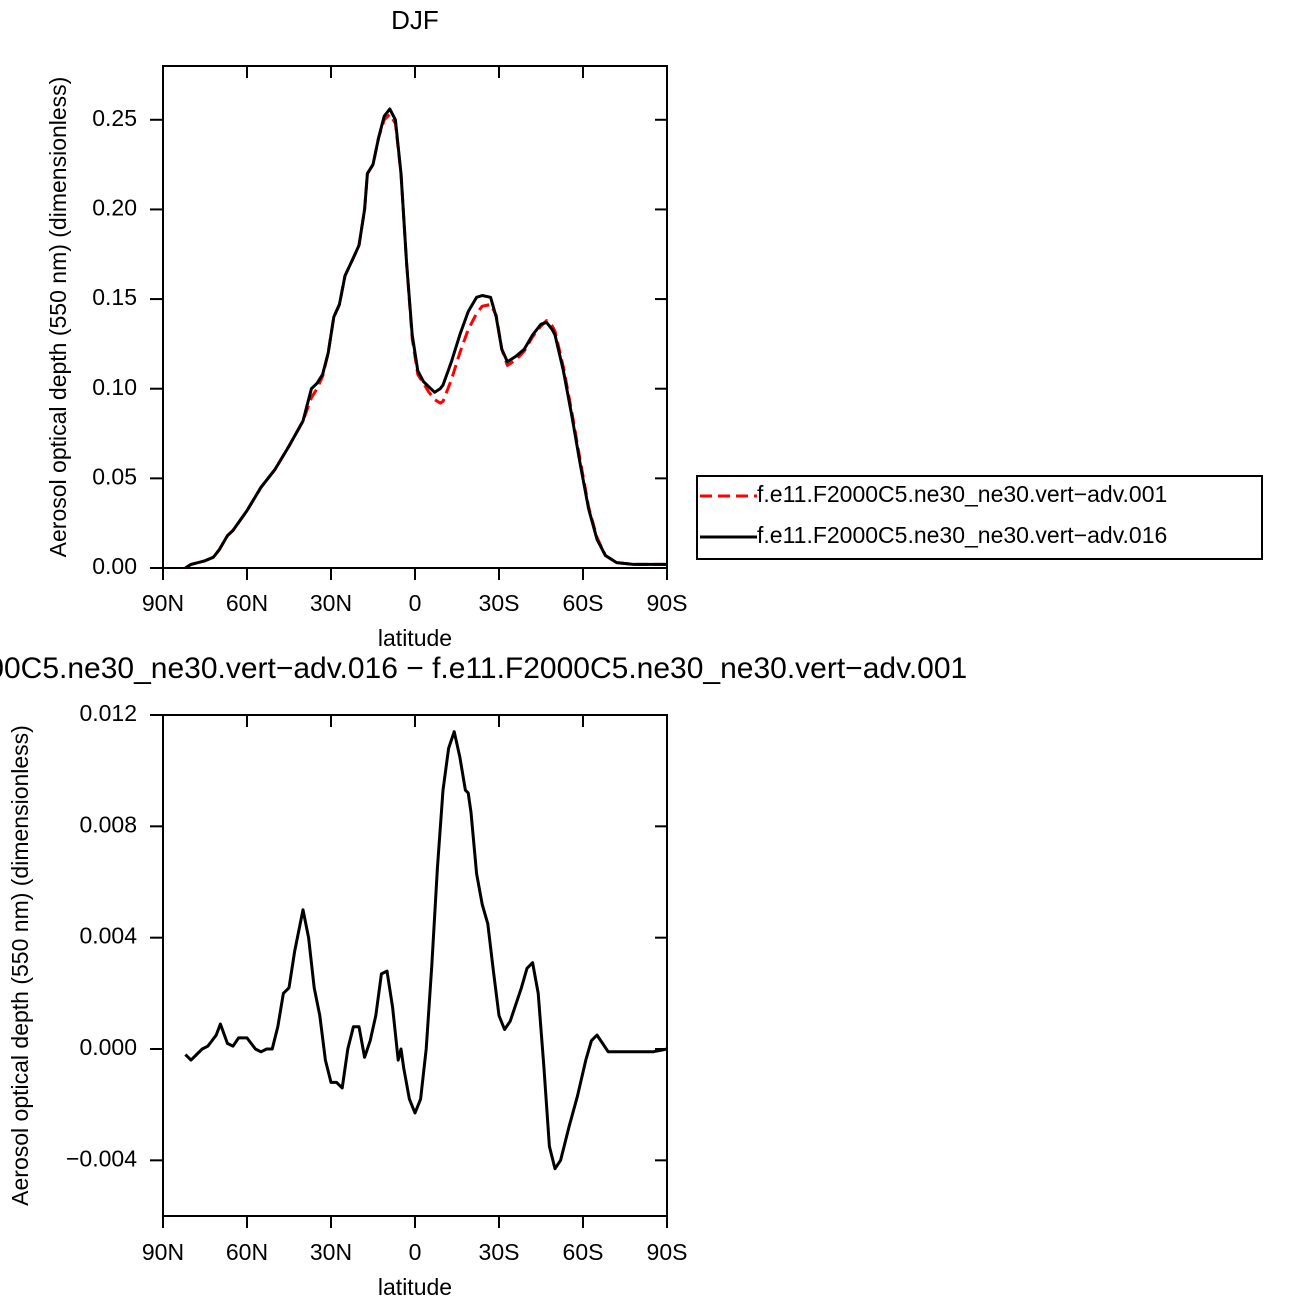  What do you see at coordinates (108, 936) in the screenshot?
I see `y-tick-label: 0.004` at bounding box center [108, 936].